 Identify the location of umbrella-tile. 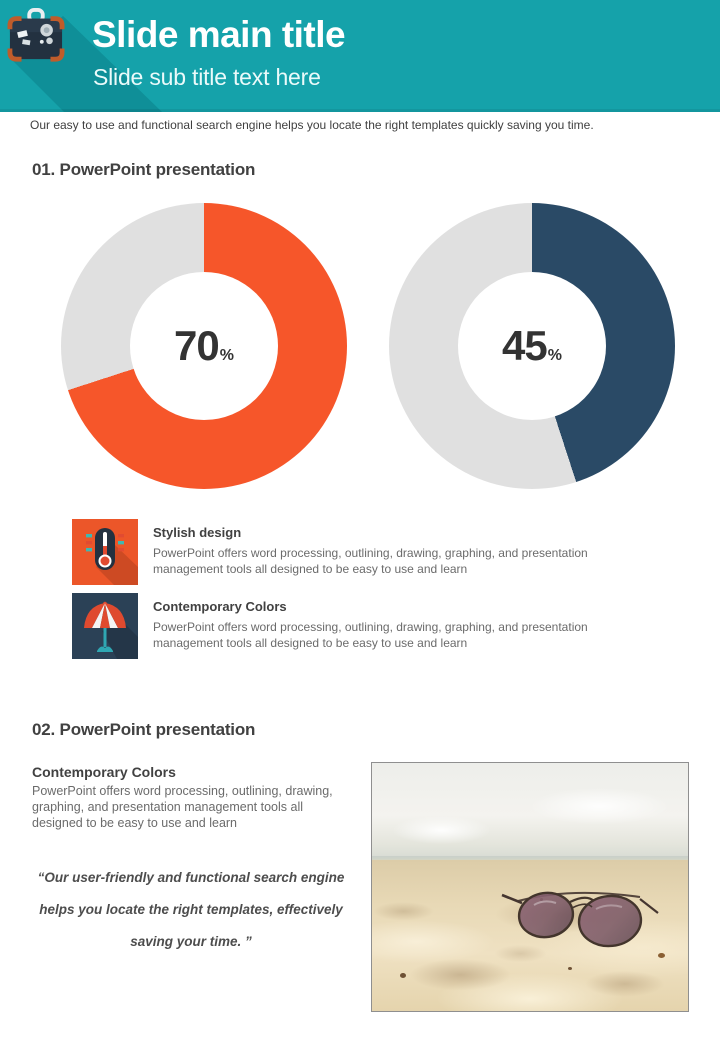
(105, 626).